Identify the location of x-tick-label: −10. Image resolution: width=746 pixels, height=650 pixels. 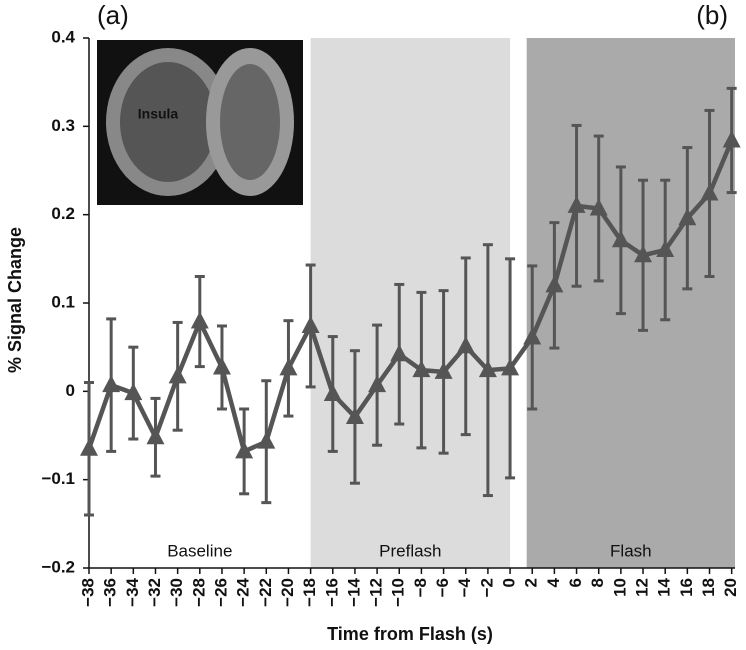
(398, 592).